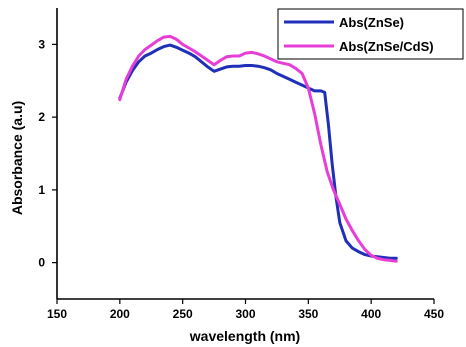 This screenshot has height=347, width=466. Describe the element at coordinates (244, 336) in the screenshot. I see `x-axis-title: wavelength (nm)` at that location.